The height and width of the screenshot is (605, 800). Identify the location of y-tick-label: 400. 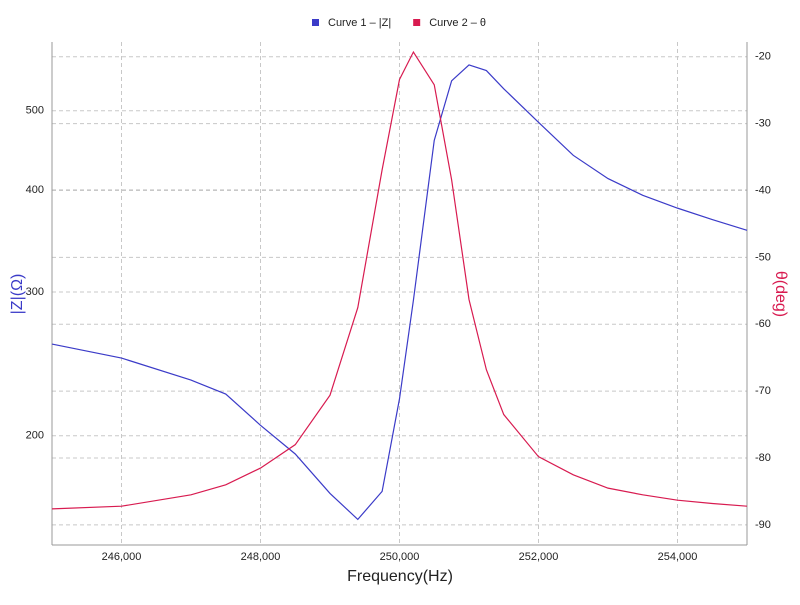
(35, 190).